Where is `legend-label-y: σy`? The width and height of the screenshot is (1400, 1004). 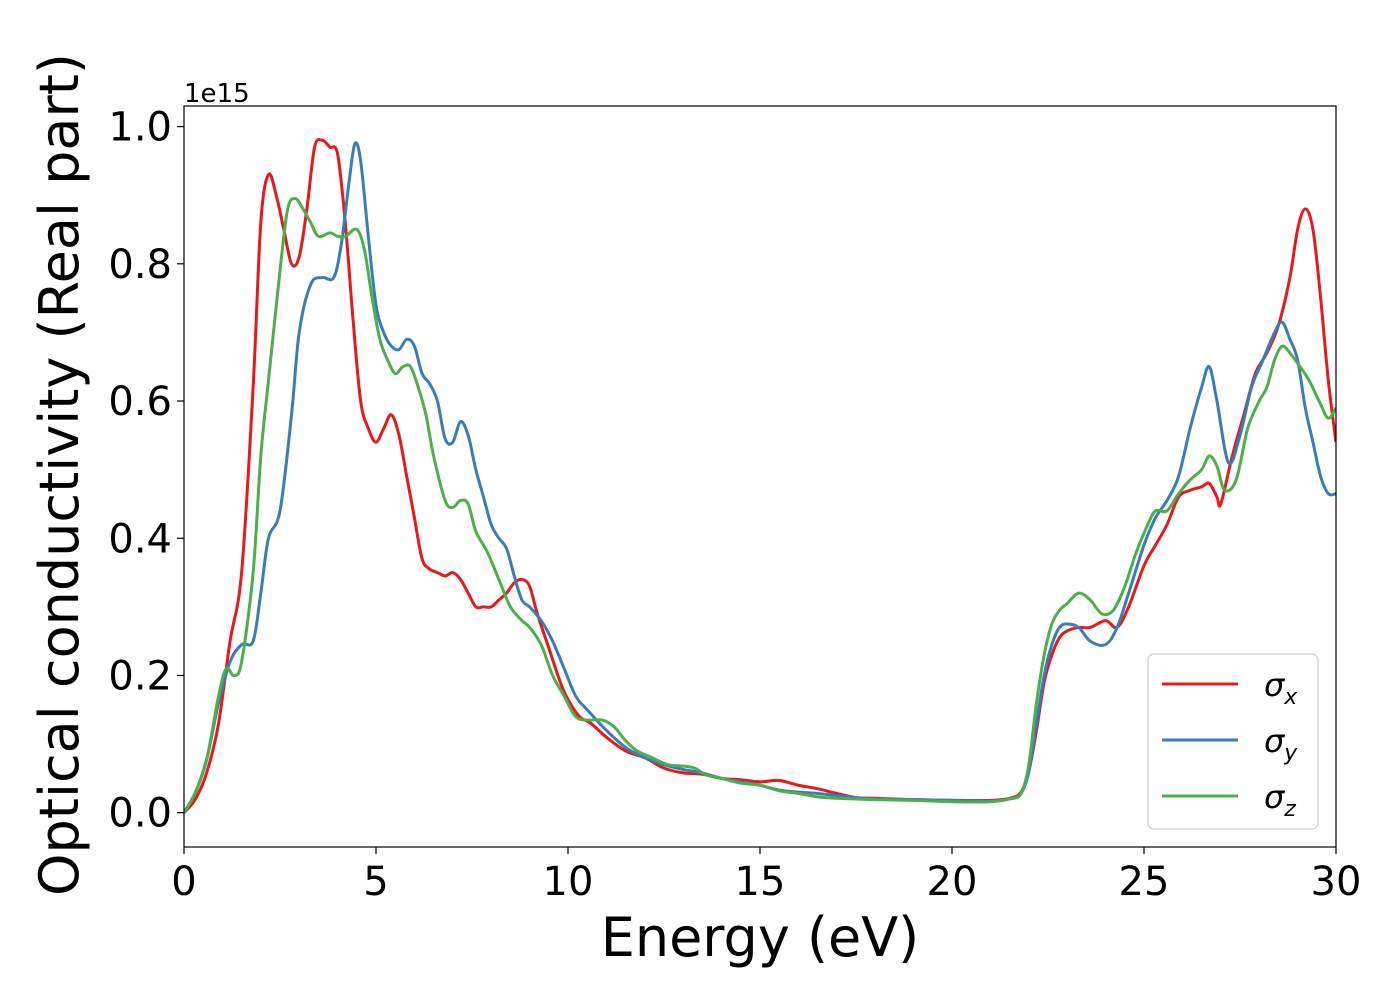 legend-label-y: σy is located at coordinates (1281, 744).